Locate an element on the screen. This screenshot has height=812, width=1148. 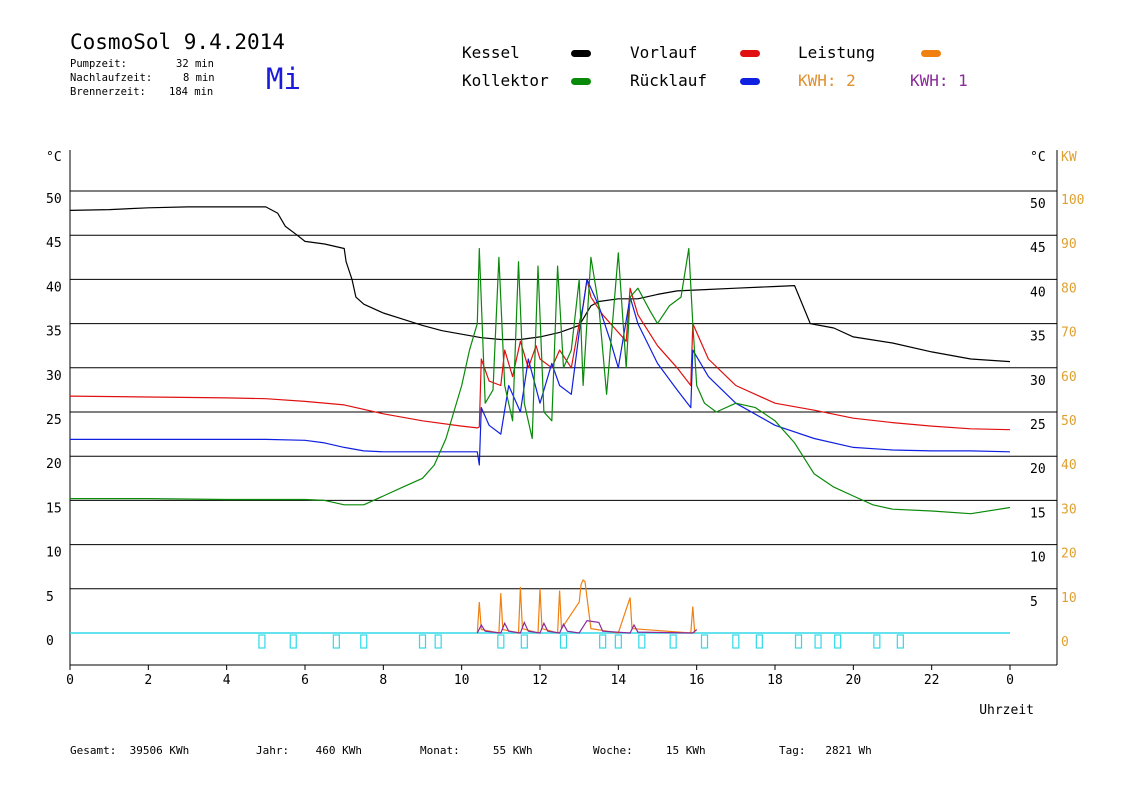
brenner-label: Brennerzeit: is located at coordinates (108, 92).